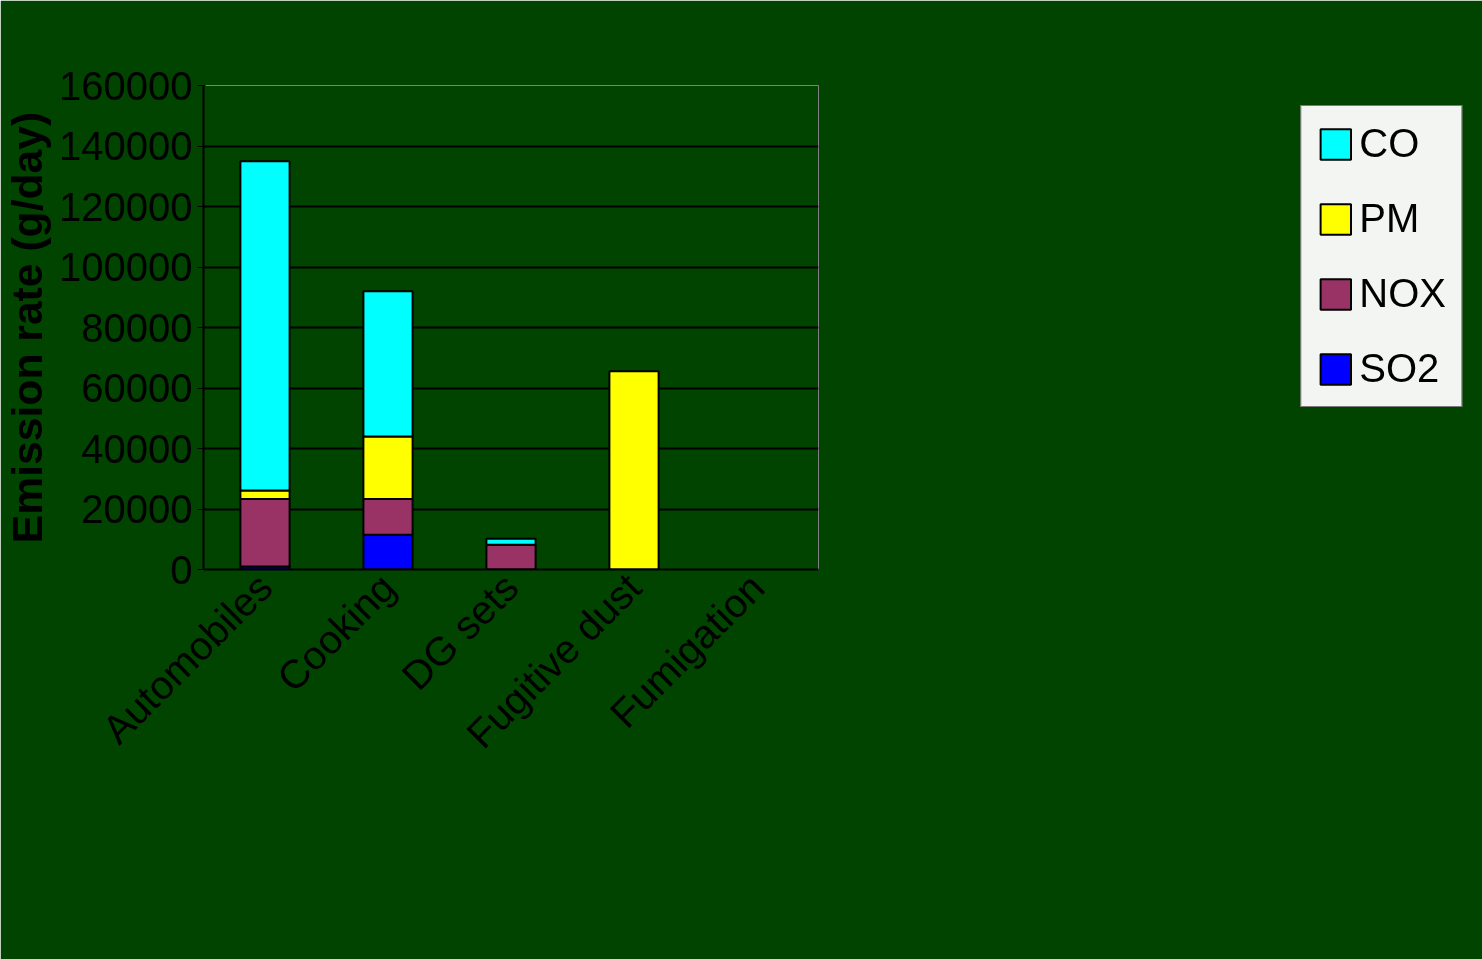  What do you see at coordinates (126, 267) in the screenshot?
I see `y-tick-label: 100000` at bounding box center [126, 267].